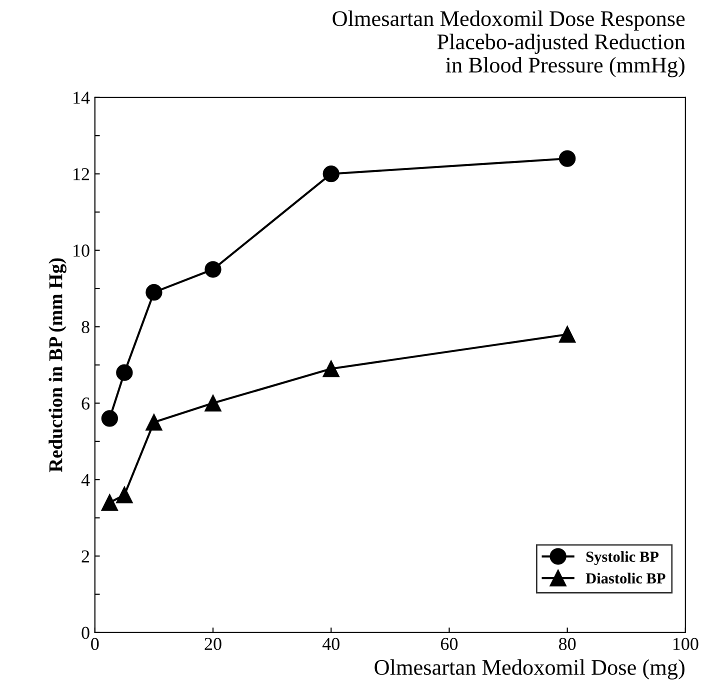  I want to click on y-tick-label: 8, so click(86, 327).